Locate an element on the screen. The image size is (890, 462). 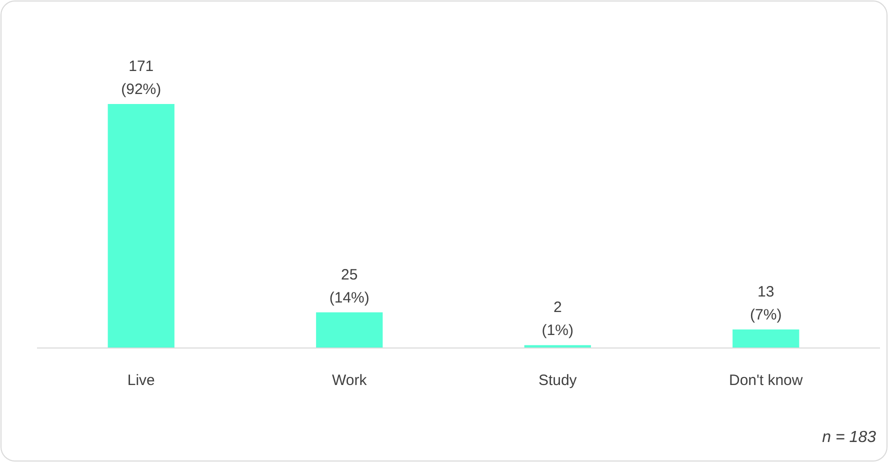
x-tick-label: Work is located at coordinates (350, 380).